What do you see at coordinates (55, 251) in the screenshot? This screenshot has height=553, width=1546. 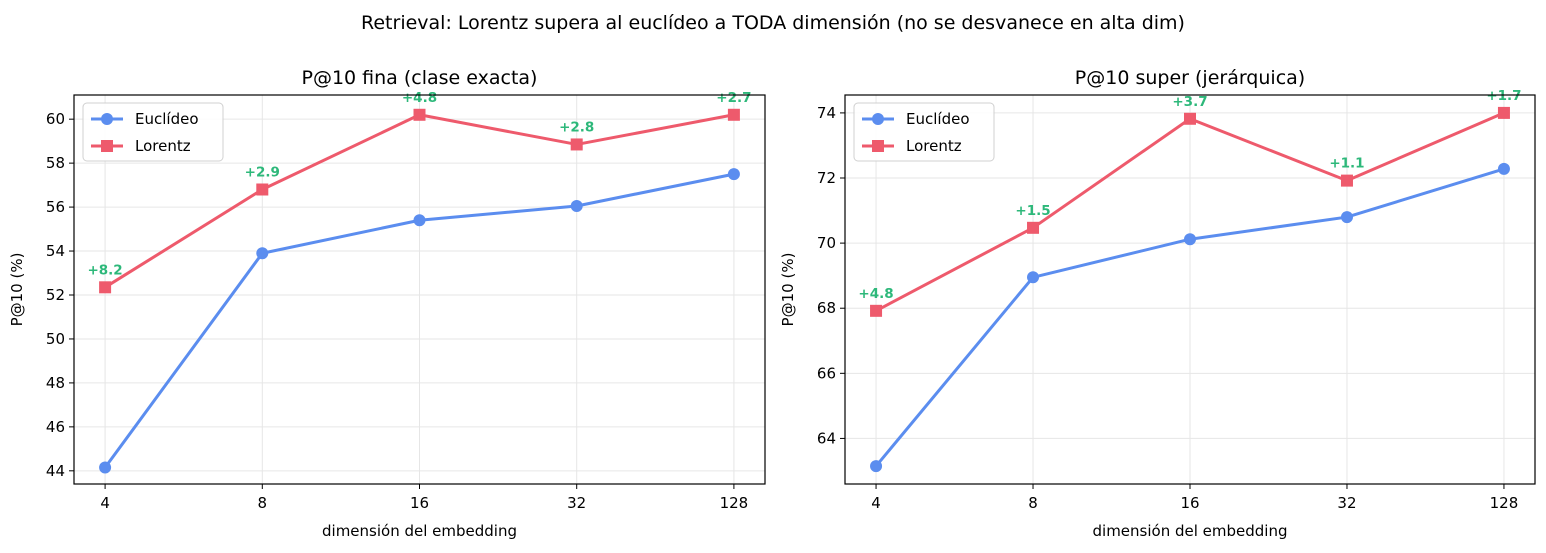 I see `y-tick-label: 54` at bounding box center [55, 251].